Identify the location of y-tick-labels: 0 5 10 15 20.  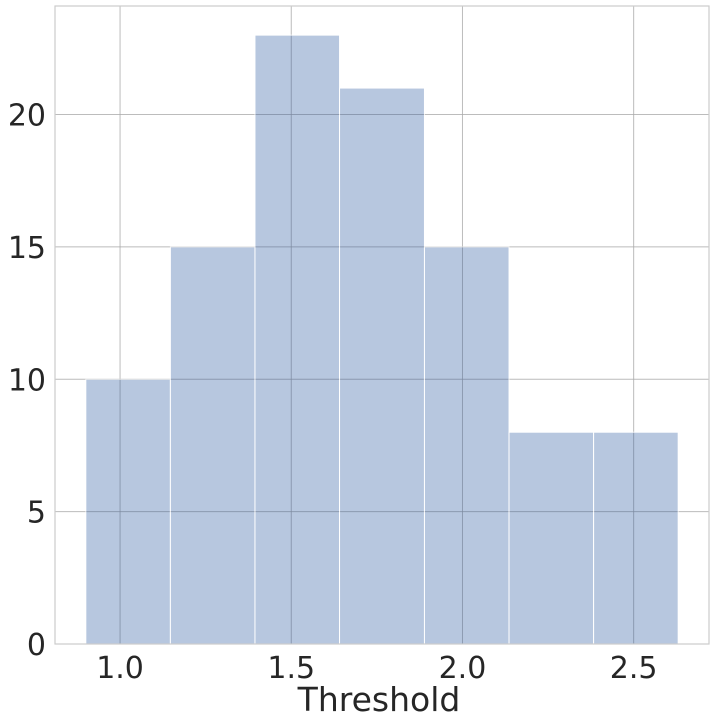
(27, 381).